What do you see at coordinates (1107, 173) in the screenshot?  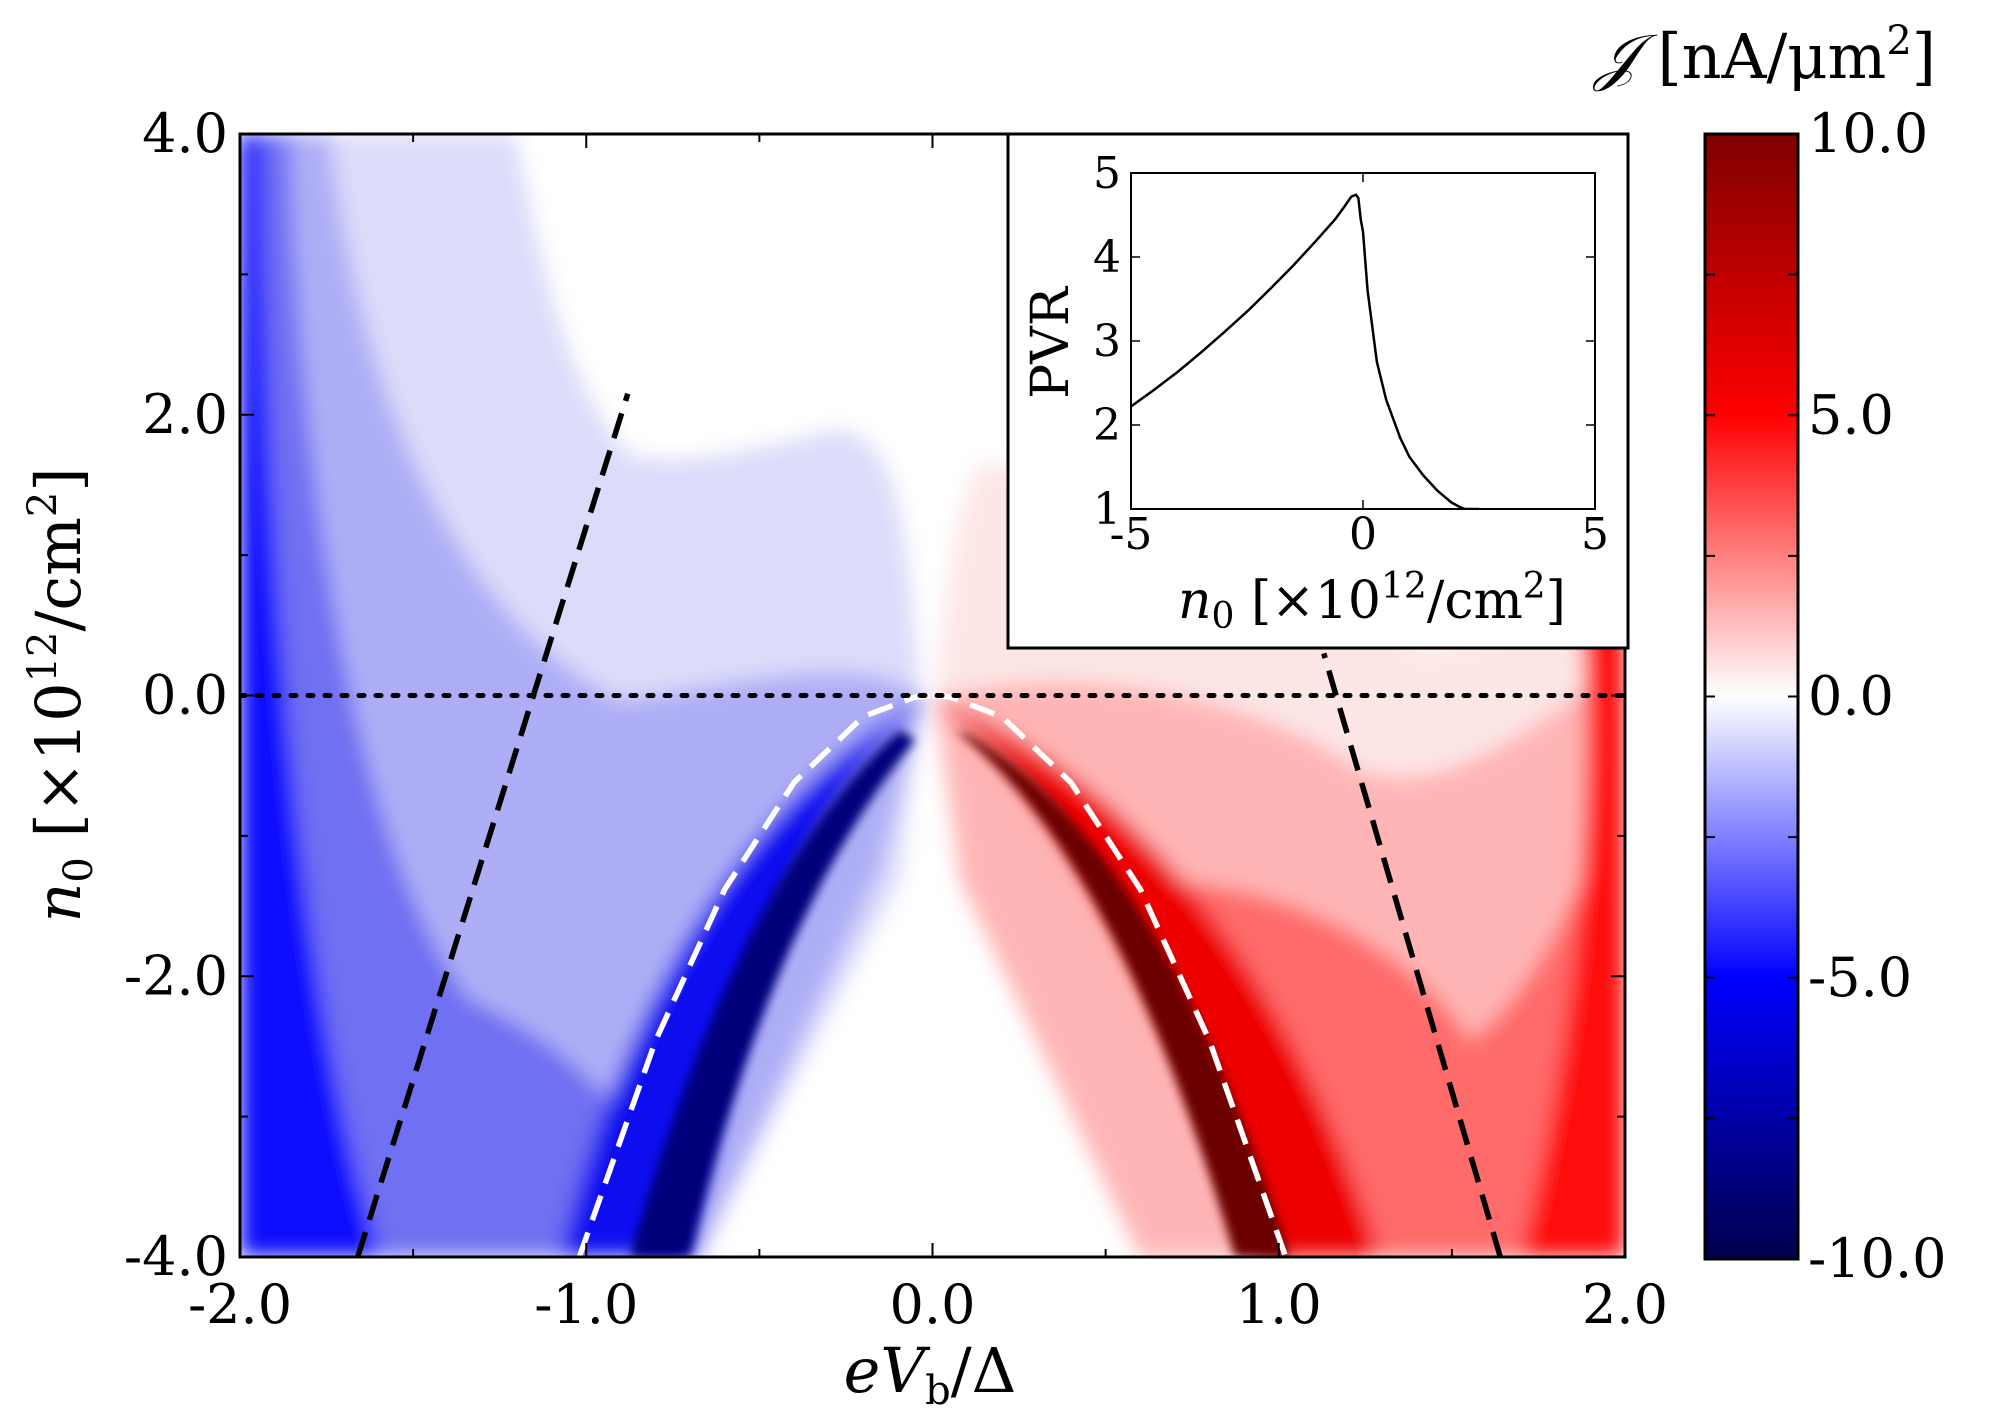 I see `inset-y-tick-label: 5` at bounding box center [1107, 173].